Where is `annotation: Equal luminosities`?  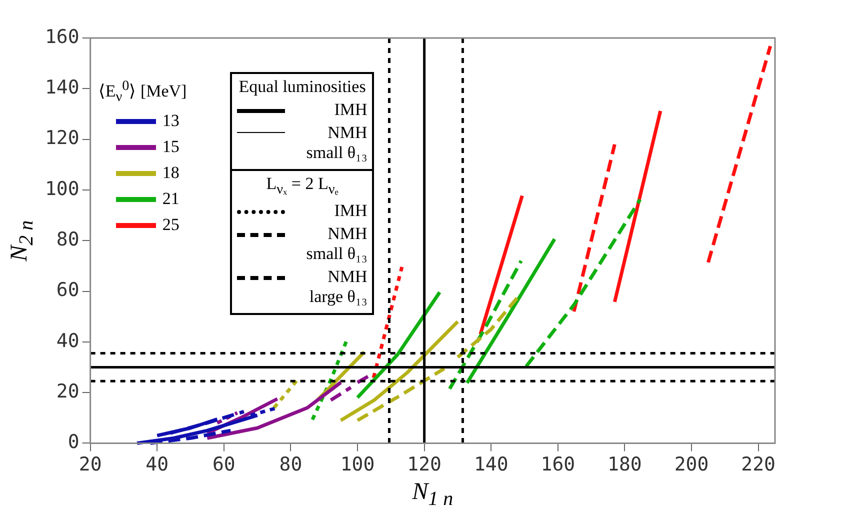 annotation: Equal luminosities is located at coordinates (302, 87).